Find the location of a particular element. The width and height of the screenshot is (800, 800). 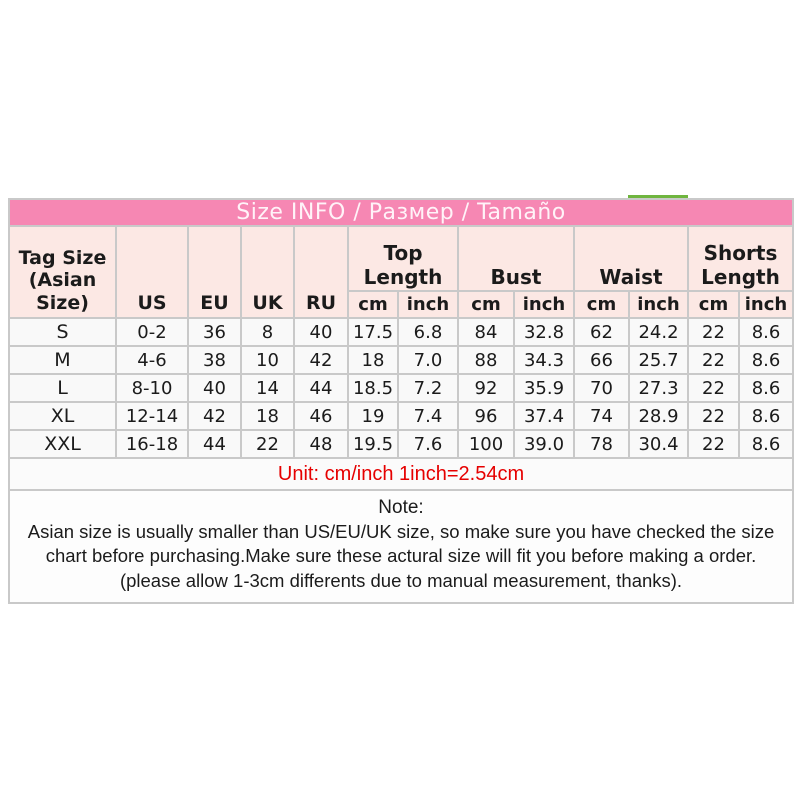

size-cell: 8 is located at coordinates (267, 332).